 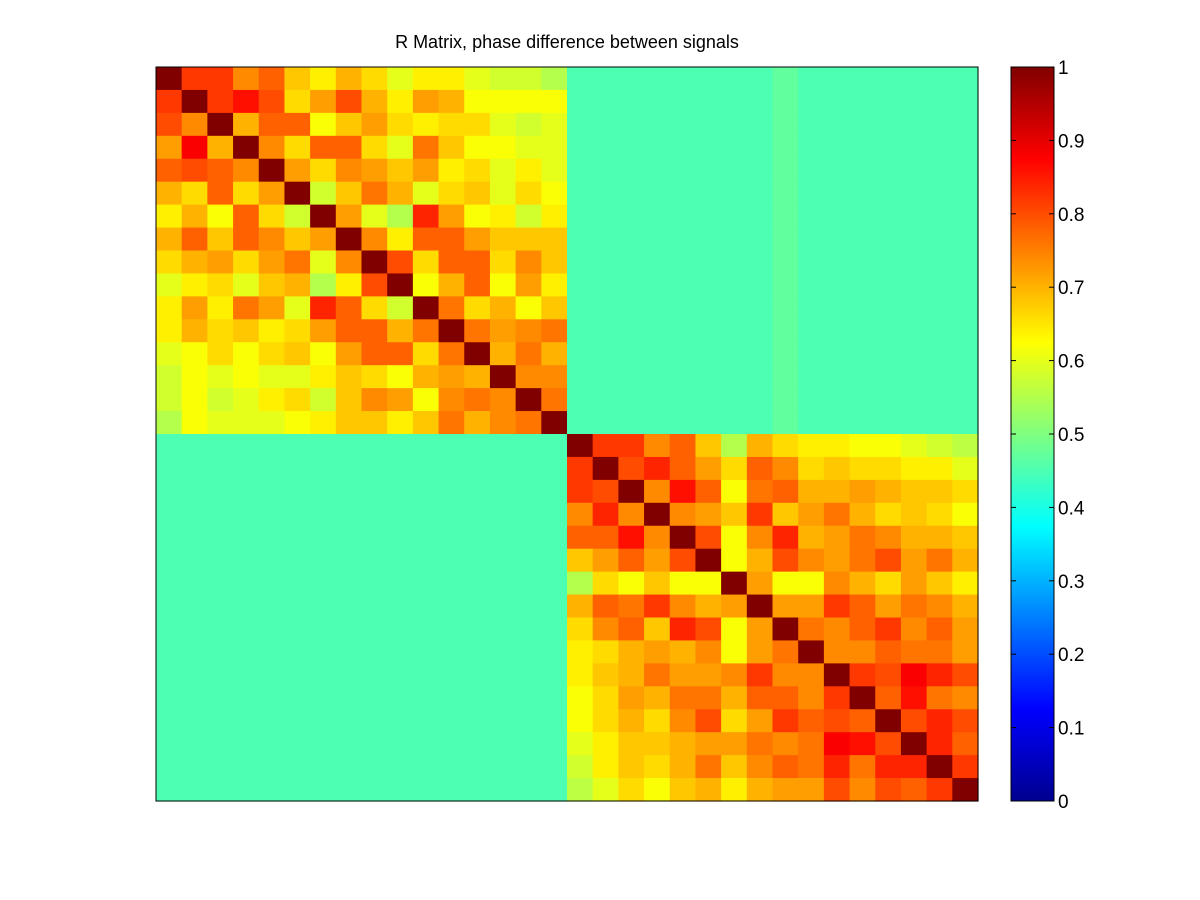 I want to click on colorbar-tick-label: 1, so click(x=1063, y=68).